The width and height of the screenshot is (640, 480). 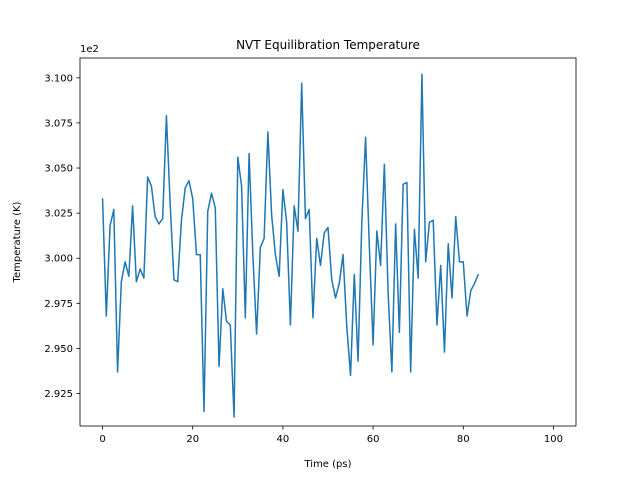 I want to click on y-tick-label: 3.025, so click(x=58, y=214).